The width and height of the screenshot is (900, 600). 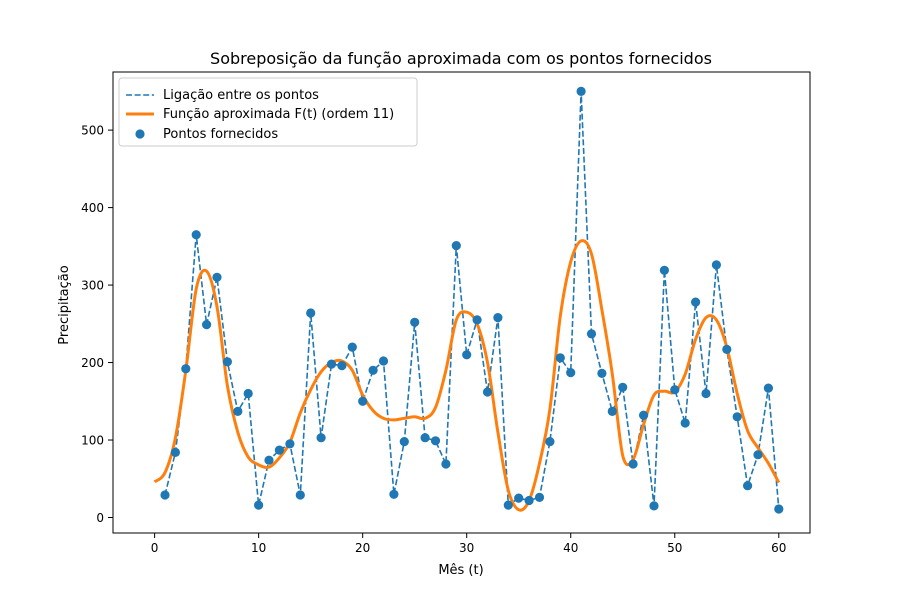 What do you see at coordinates (466, 548) in the screenshot?
I see `x-tick-label: 30` at bounding box center [466, 548].